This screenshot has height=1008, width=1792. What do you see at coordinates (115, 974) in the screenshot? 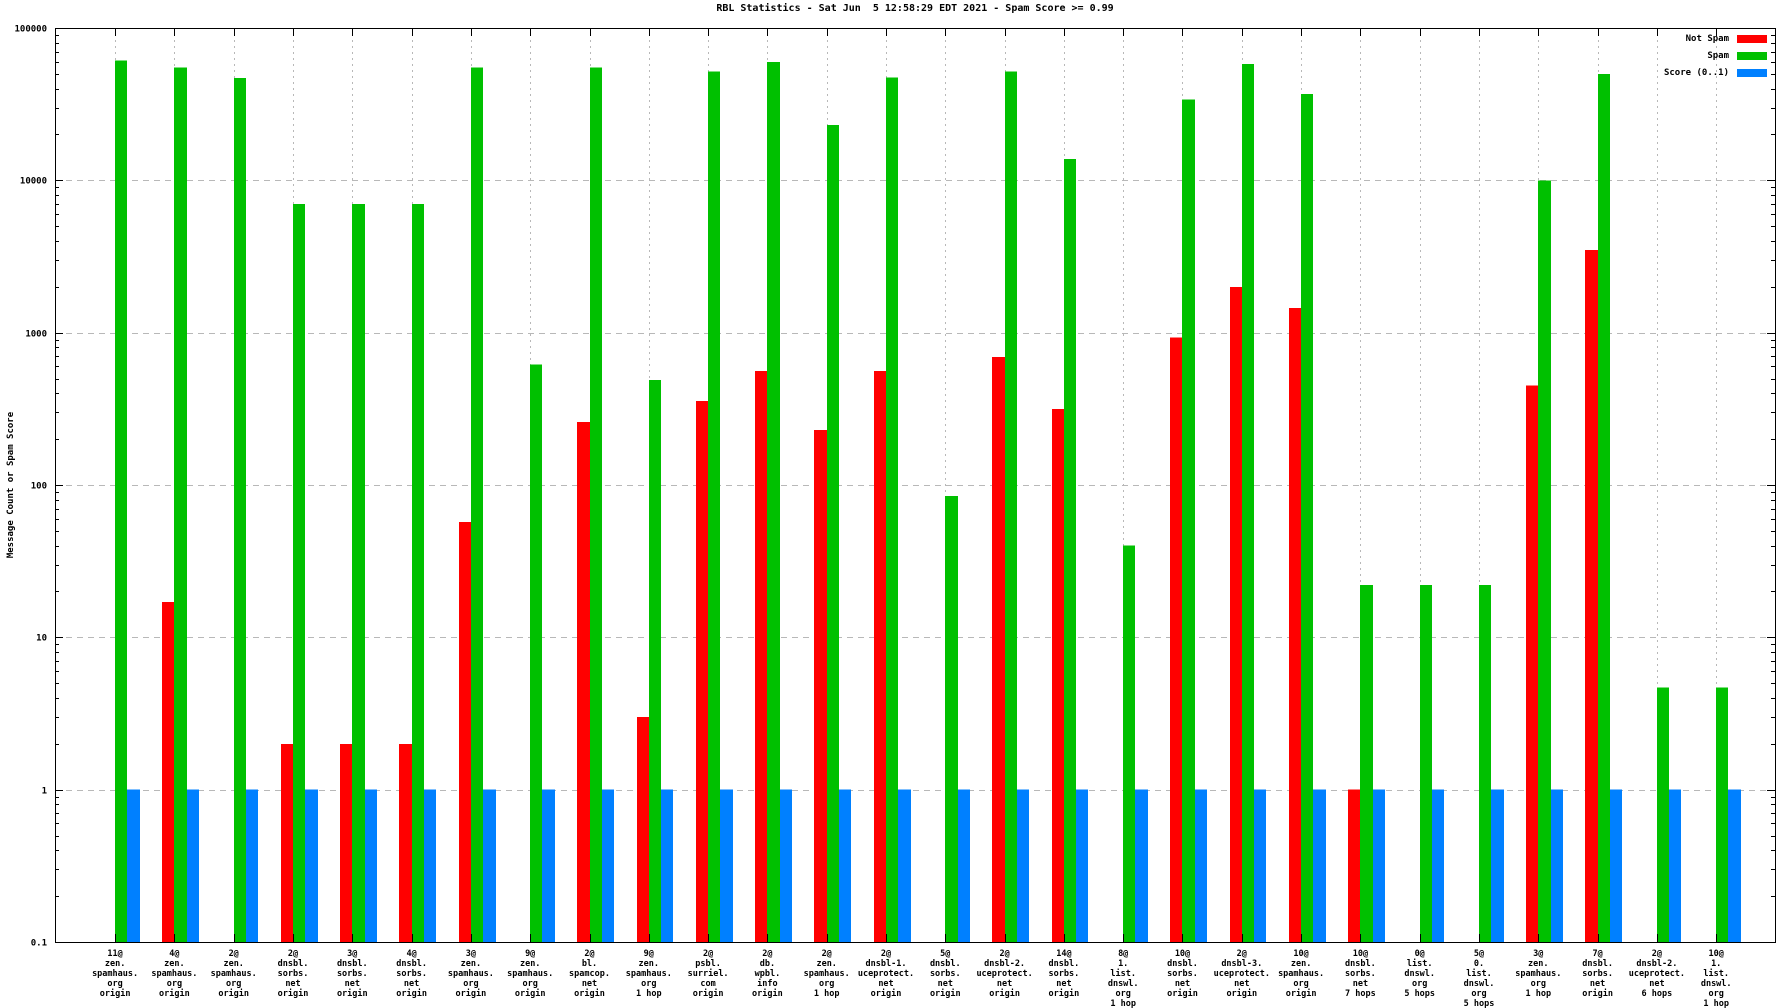
I see `x-category-label: 11@ zen. spamhaus. org origin` at bounding box center [115, 974].